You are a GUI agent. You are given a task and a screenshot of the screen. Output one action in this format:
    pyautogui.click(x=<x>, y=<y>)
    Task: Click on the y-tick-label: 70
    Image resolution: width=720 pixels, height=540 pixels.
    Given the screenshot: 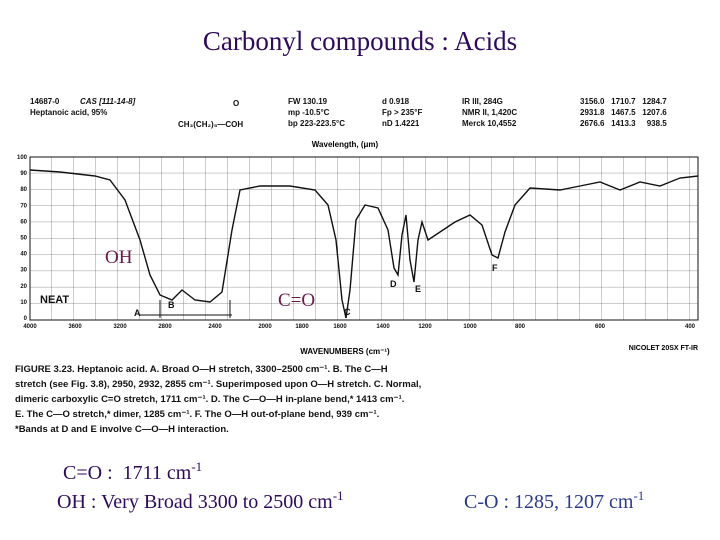 What is the action you would take?
    pyautogui.click(x=23, y=206)
    